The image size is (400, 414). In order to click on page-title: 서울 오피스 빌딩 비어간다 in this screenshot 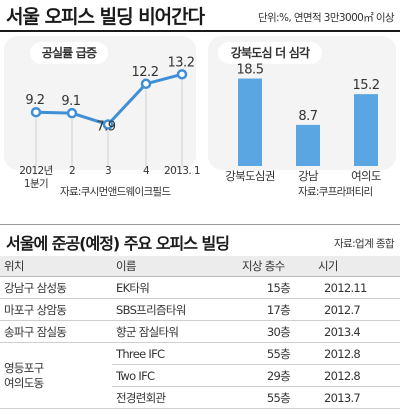, I will do `click(105, 17)`.